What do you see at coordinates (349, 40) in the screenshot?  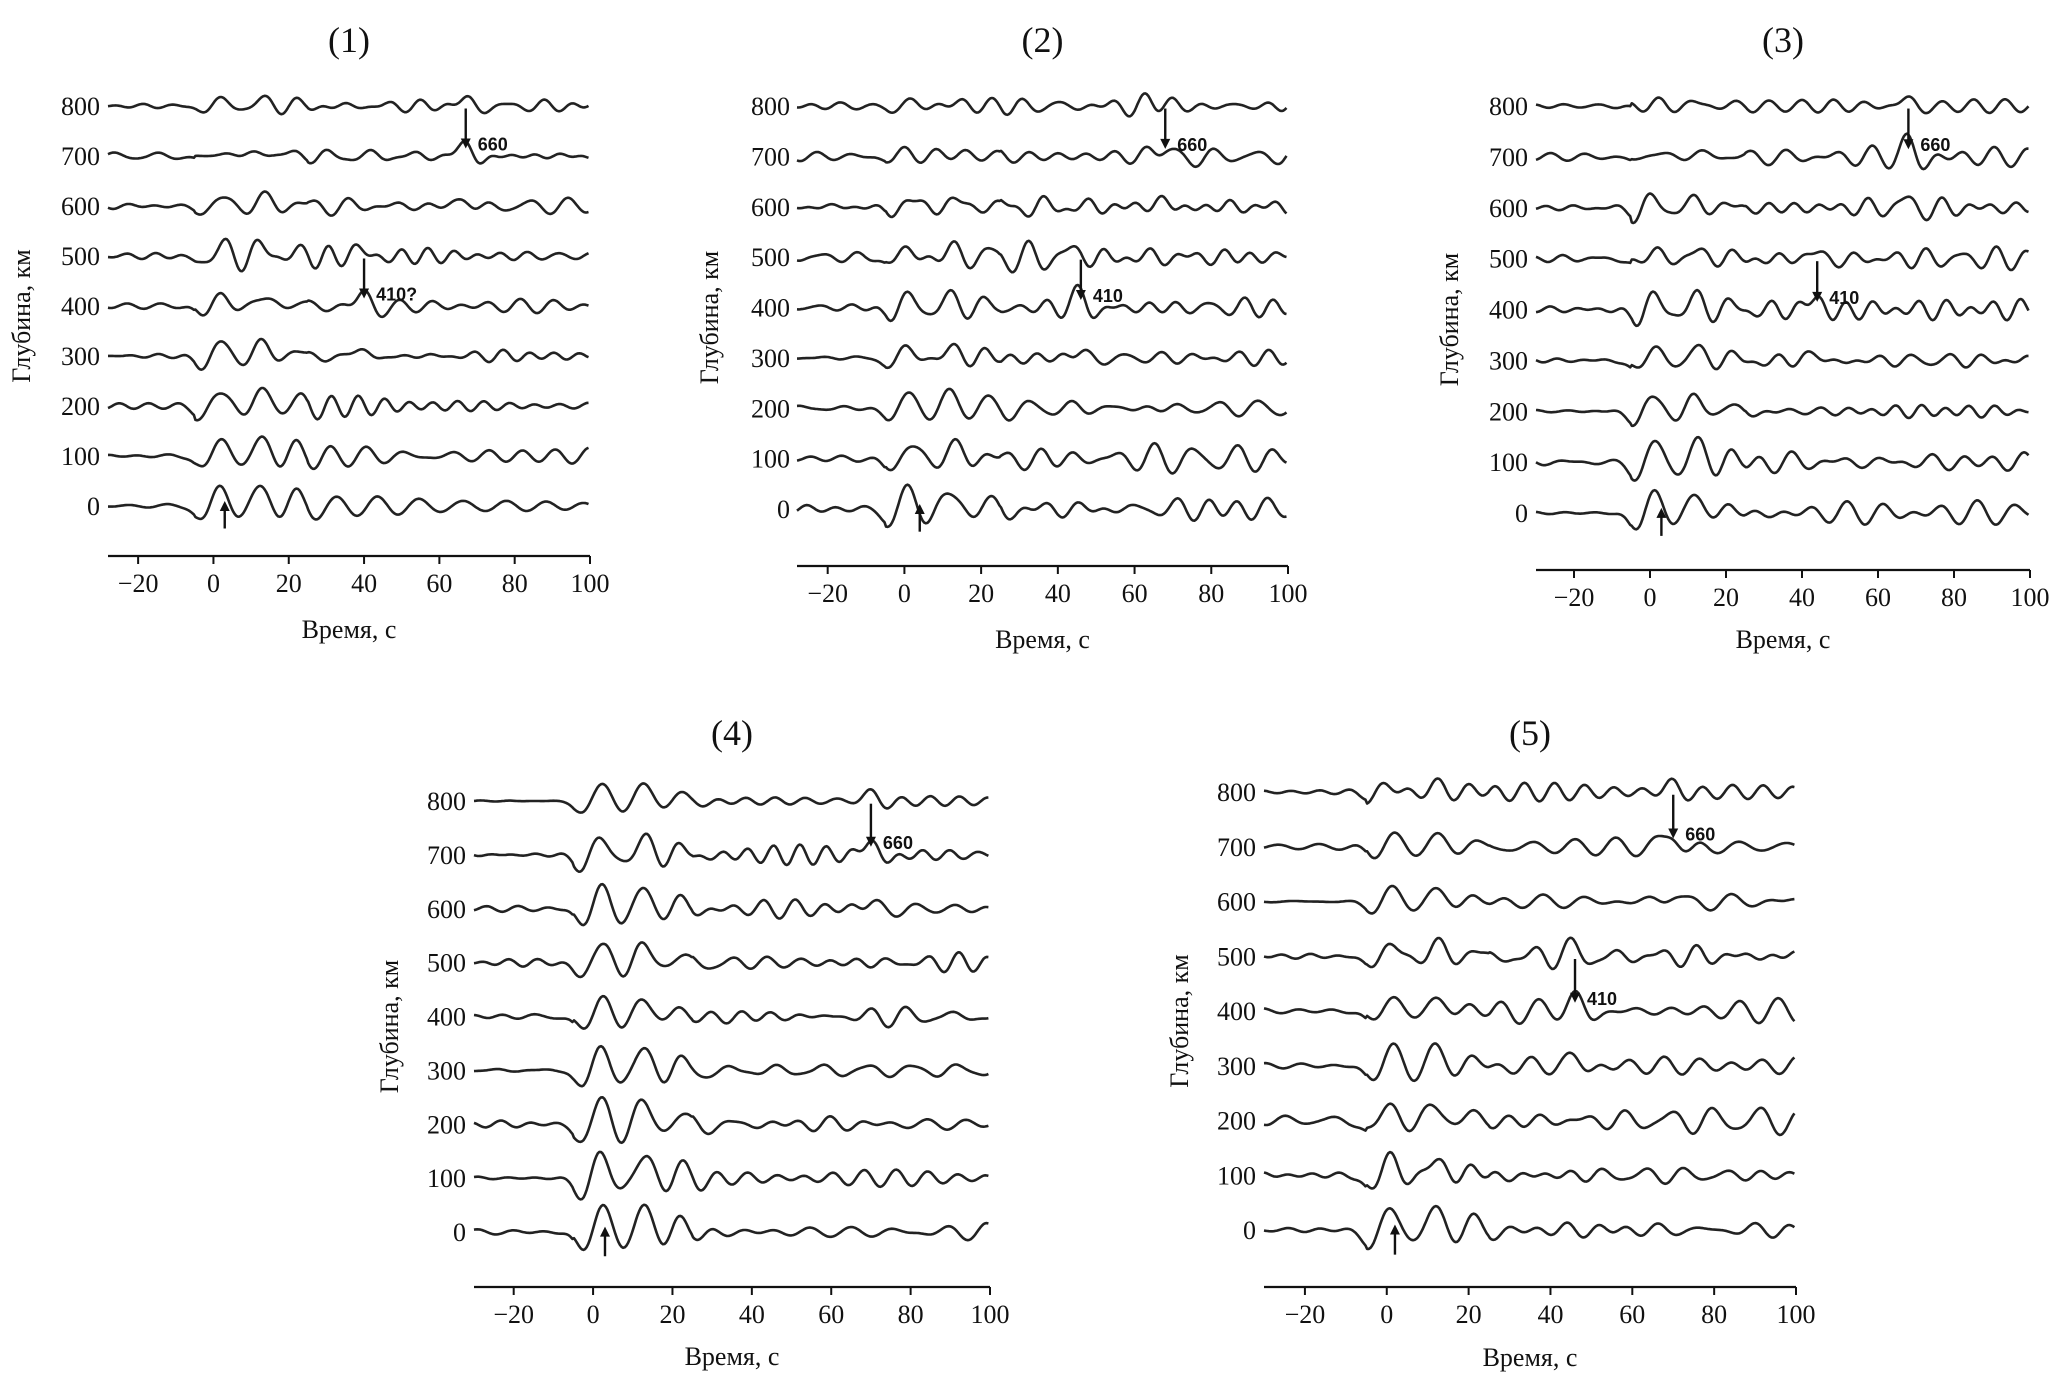 I see `panel-title: (1)` at bounding box center [349, 40].